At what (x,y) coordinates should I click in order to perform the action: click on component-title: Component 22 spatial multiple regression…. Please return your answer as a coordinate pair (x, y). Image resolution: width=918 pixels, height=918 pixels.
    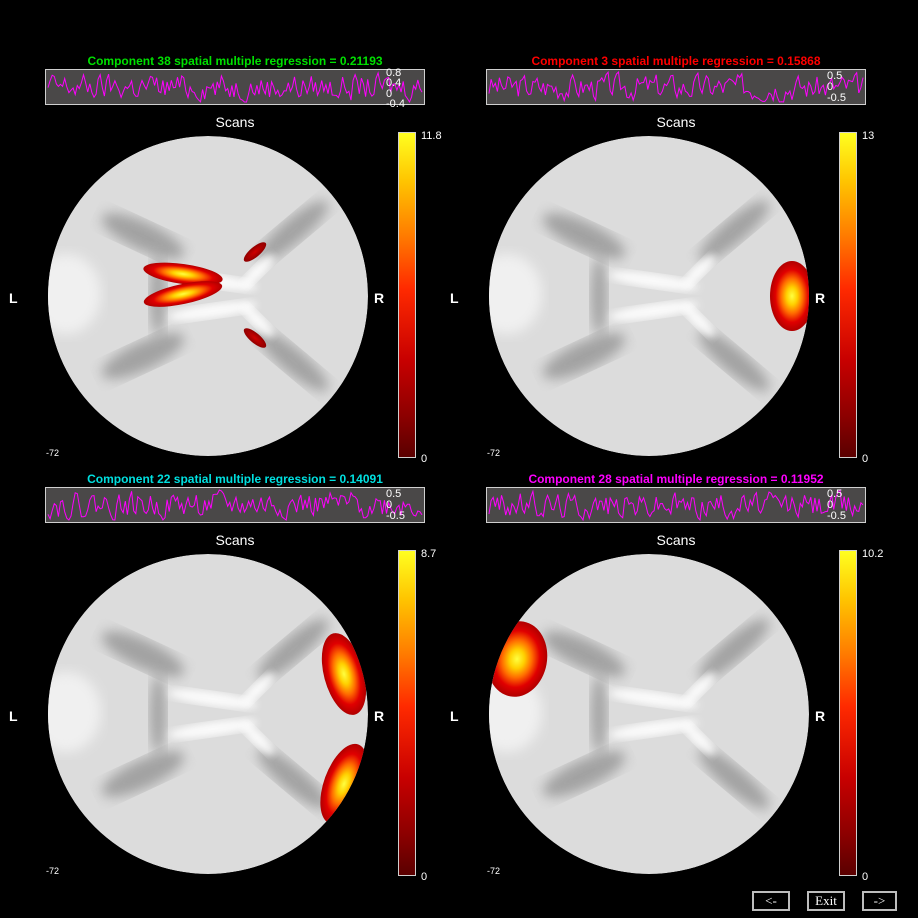
    Looking at the image, I should click on (235, 479).